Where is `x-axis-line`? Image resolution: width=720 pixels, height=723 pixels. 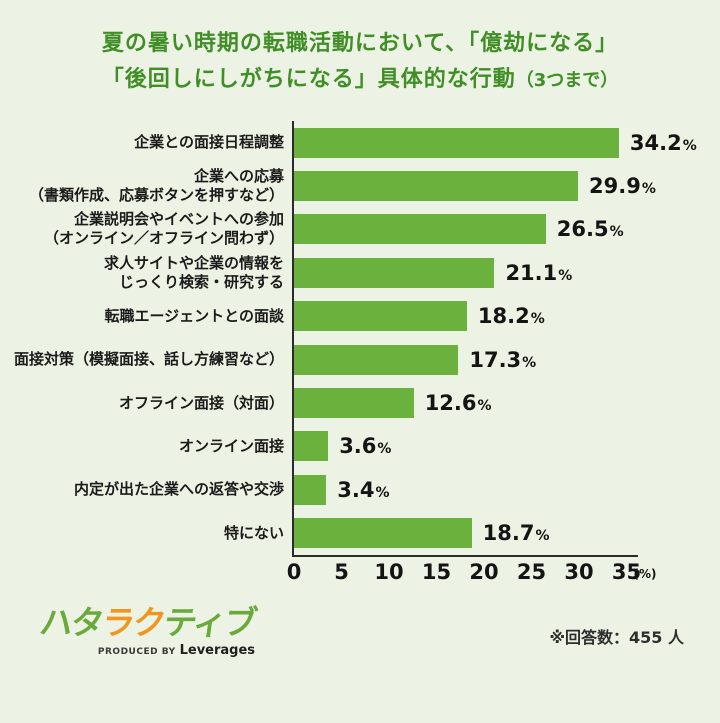 x-axis-line is located at coordinates (465, 555).